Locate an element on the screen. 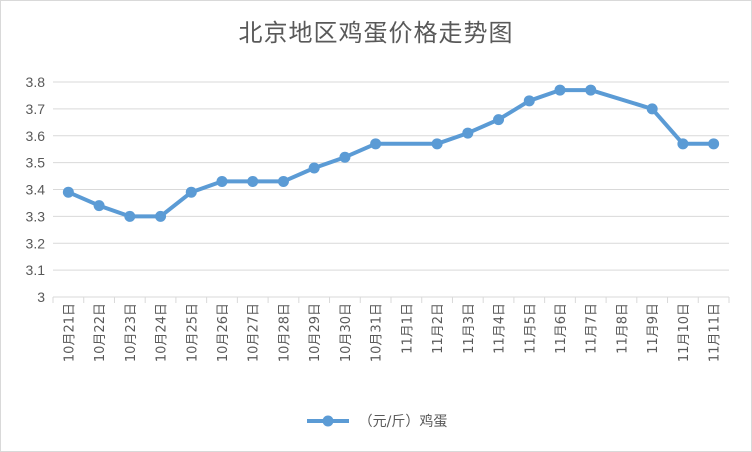  y-tick-label: 3 is located at coordinates (41, 297).